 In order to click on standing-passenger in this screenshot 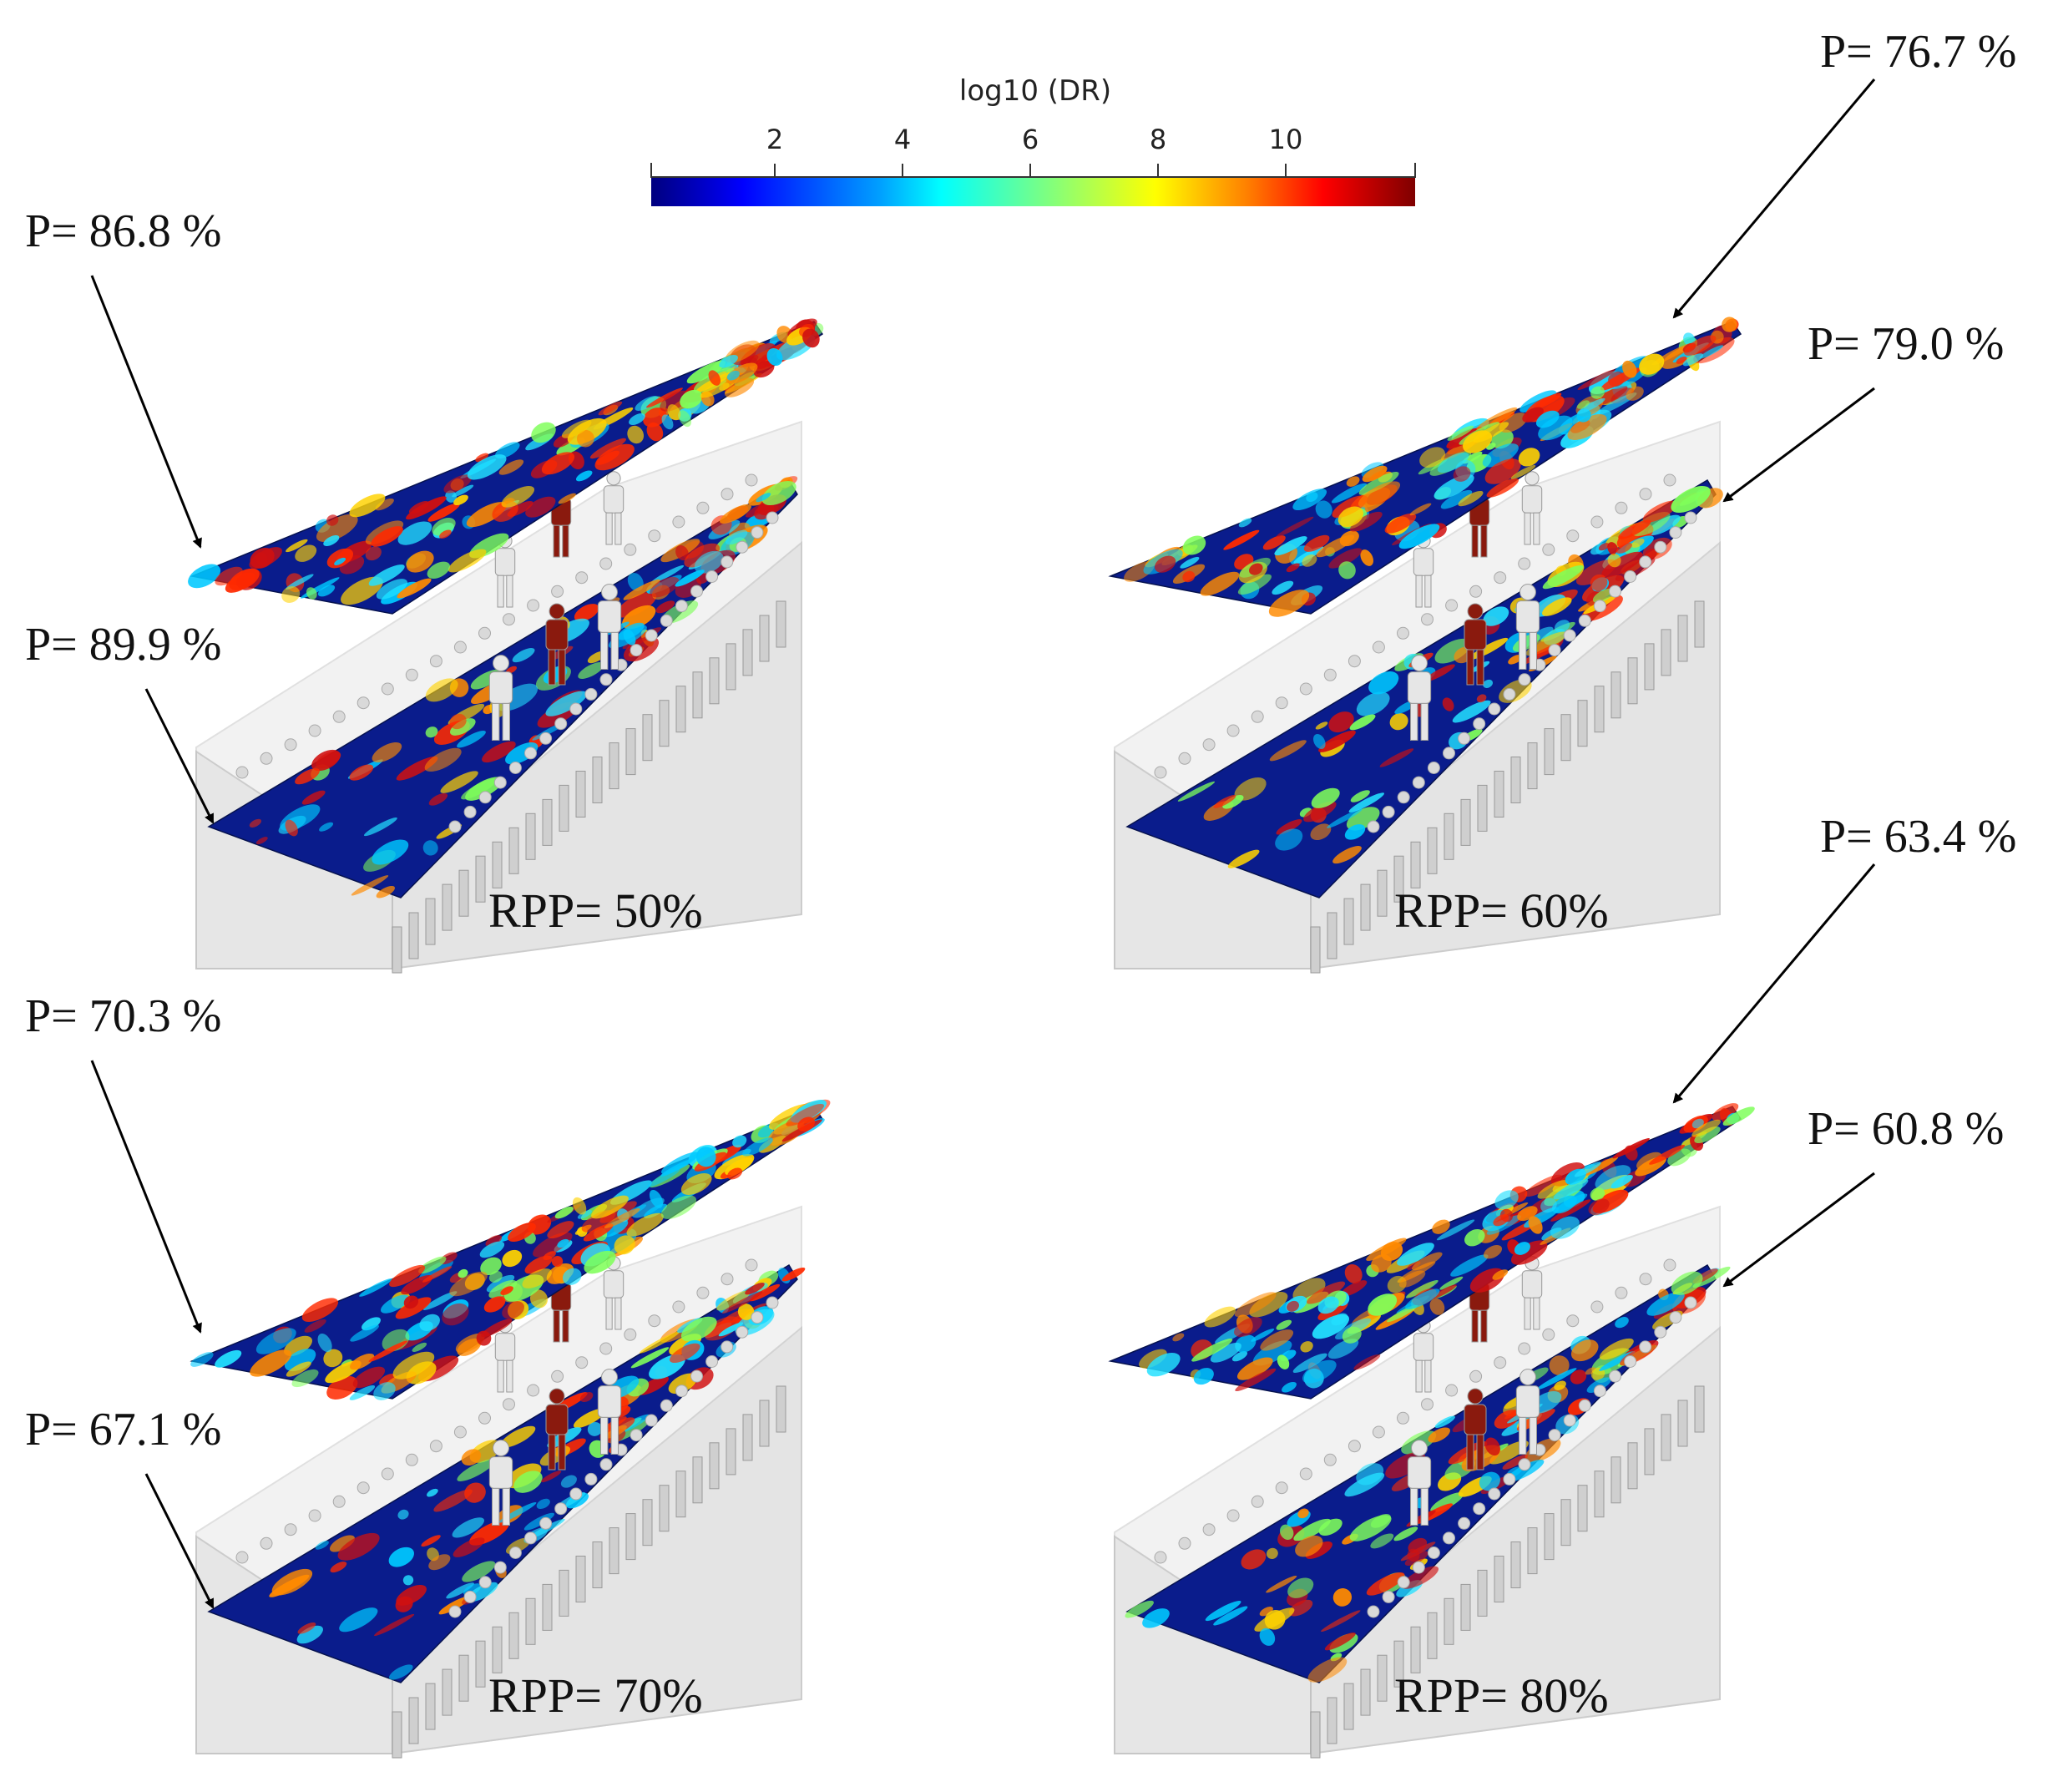, I will do `click(1419, 698)`.